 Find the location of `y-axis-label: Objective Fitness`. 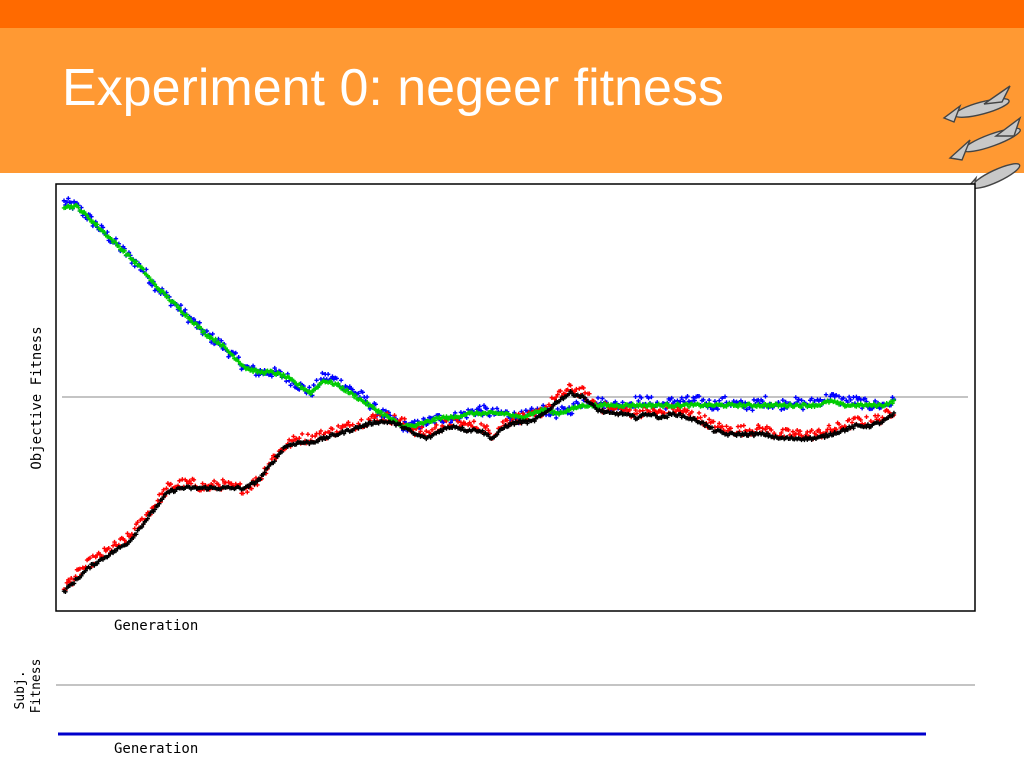

y-axis-label: Objective Fitness is located at coordinates (37, 397).